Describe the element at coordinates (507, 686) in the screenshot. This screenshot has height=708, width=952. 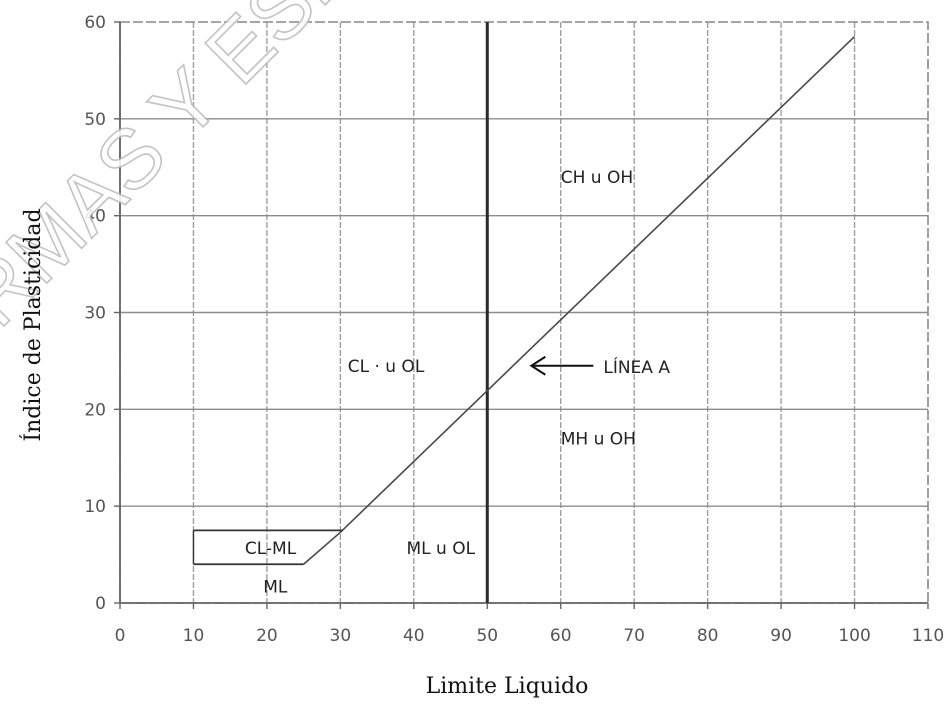
I see `x-axis-title: Limite Liquido` at that location.